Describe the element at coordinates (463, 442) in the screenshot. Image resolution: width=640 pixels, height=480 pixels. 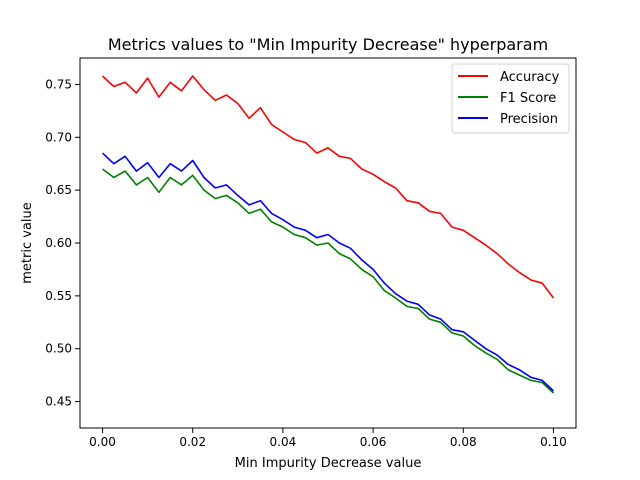
I see `x-tick-label: 0.08` at that location.